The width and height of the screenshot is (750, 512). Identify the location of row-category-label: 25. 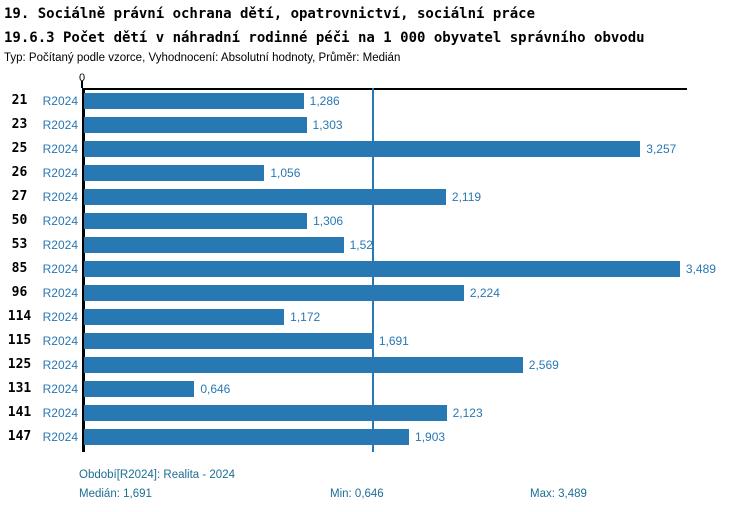
(19, 148).